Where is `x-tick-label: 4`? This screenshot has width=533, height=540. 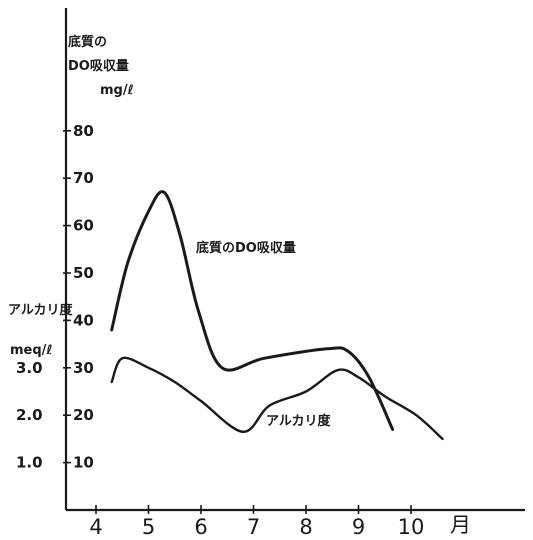 x-tick-label: 4 is located at coordinates (95, 527).